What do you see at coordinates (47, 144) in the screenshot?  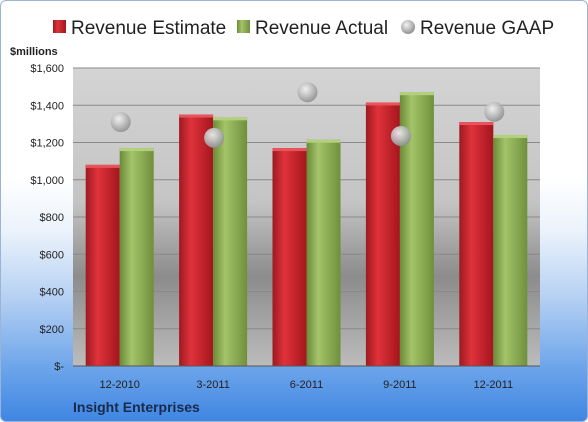 I see `y-tick-label: $1,200` at bounding box center [47, 144].